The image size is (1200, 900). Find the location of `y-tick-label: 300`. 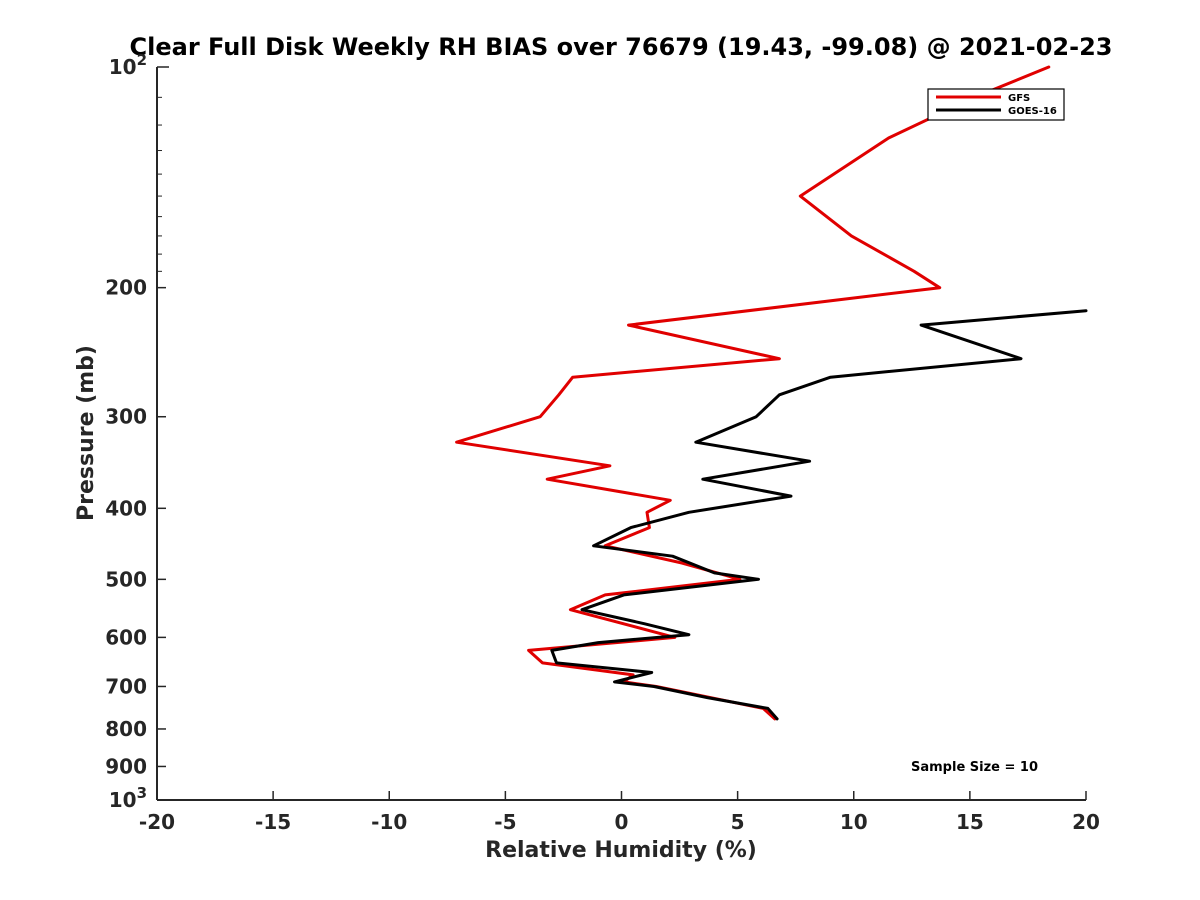

y-tick-label: 300 is located at coordinates (126, 417).